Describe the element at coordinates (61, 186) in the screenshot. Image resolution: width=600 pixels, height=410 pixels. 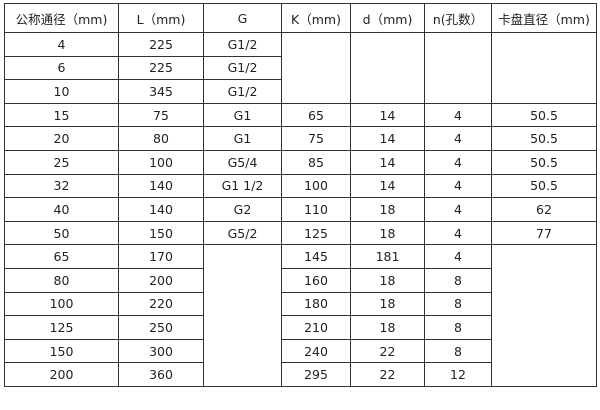
I see `cell-nominal-diameter: 32` at that location.